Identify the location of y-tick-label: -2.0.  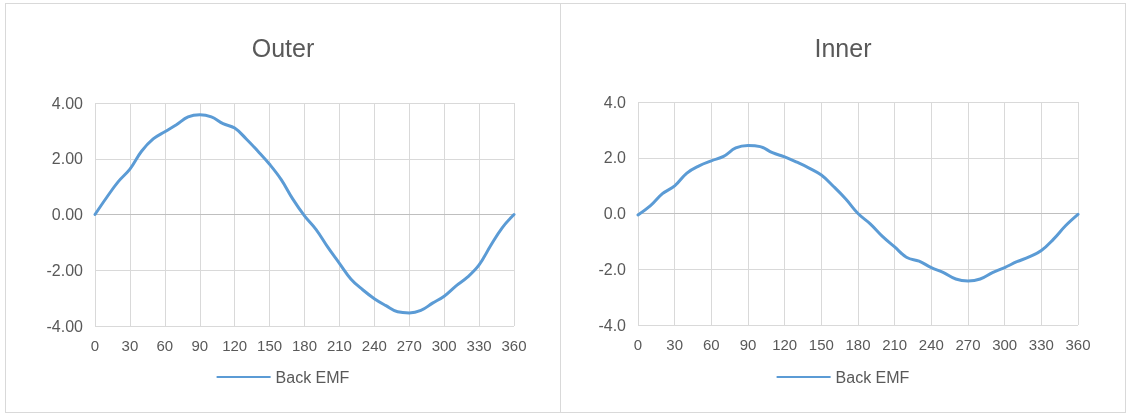
(612, 269).